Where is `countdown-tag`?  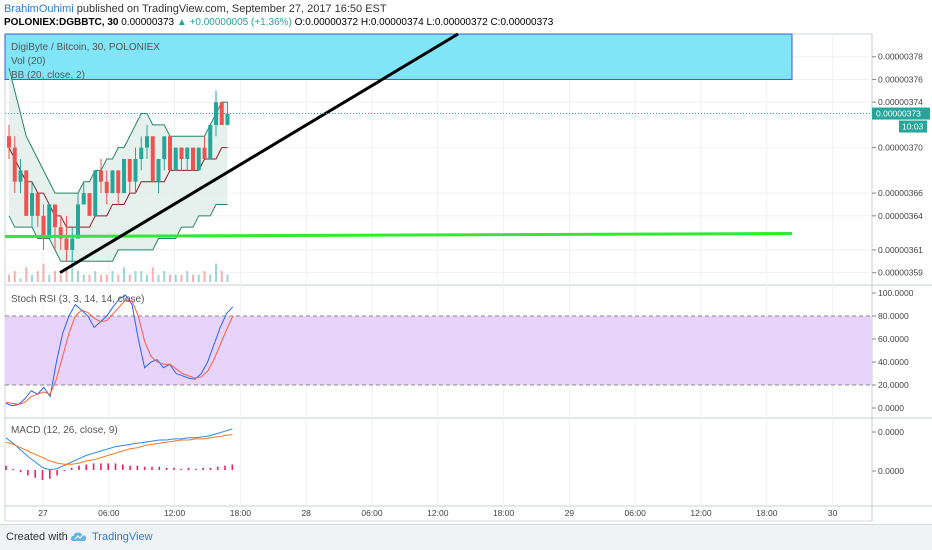
countdown-tag is located at coordinates (913, 126).